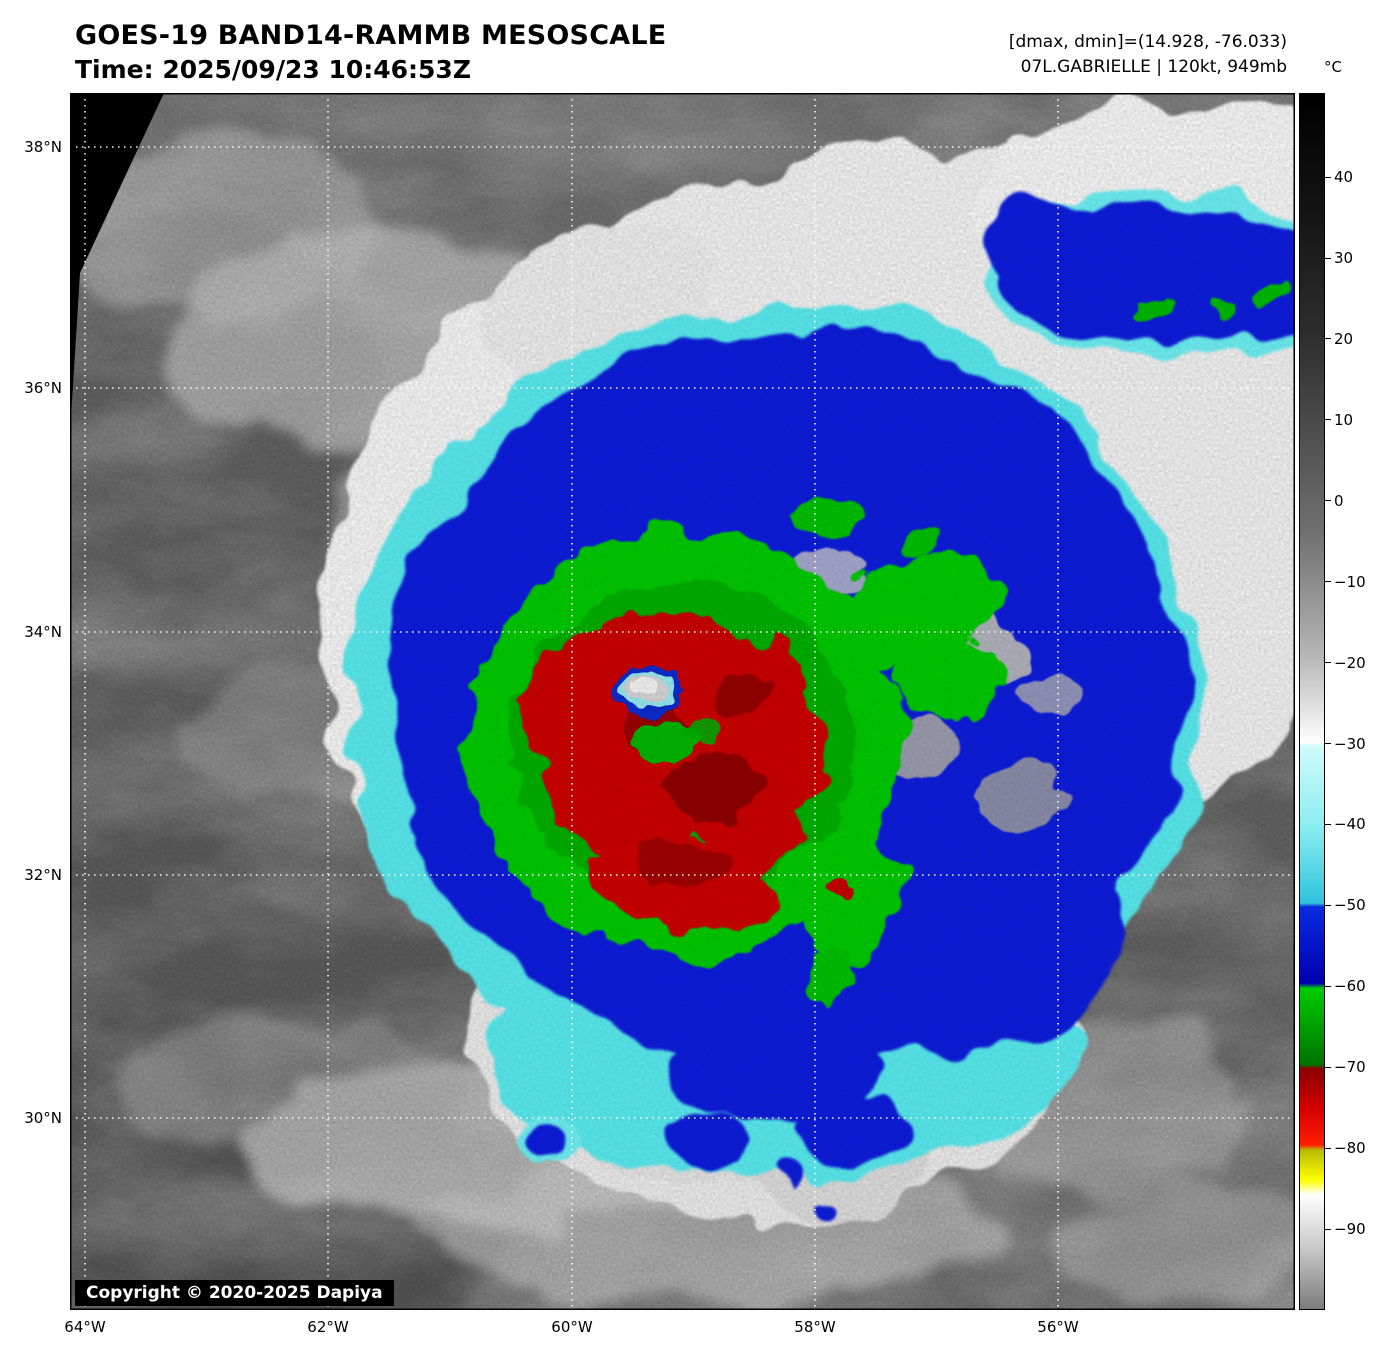 The image size is (1389, 1359). I want to click on lat-label: 34°N, so click(43, 632).